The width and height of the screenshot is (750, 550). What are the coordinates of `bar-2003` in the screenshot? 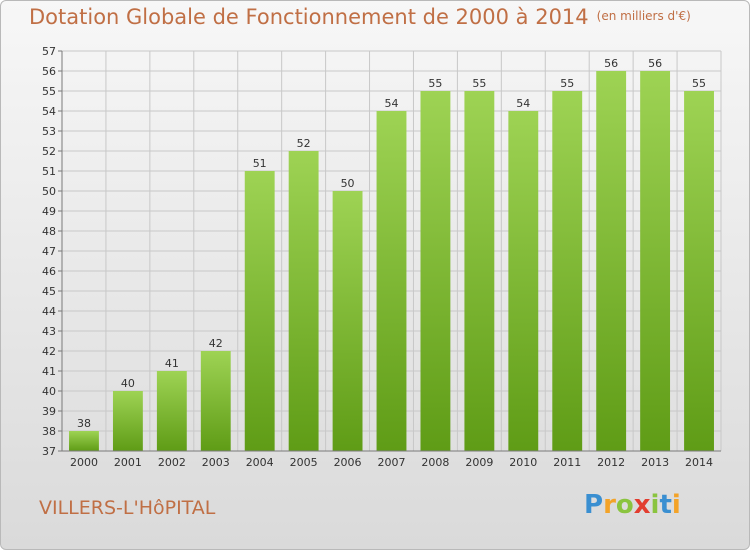 It's located at (215, 401).